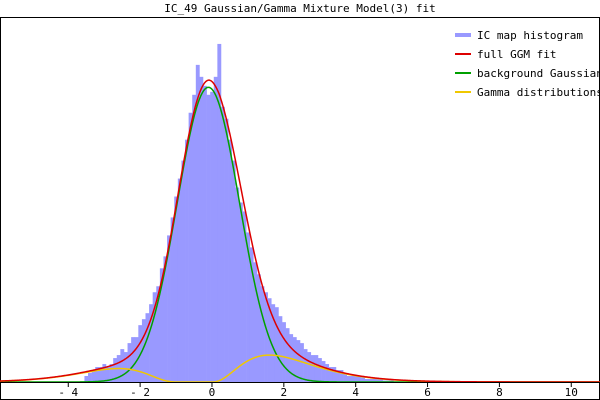  Describe the element at coordinates (427, 392) in the screenshot. I see `x-tick-label: 6` at that location.